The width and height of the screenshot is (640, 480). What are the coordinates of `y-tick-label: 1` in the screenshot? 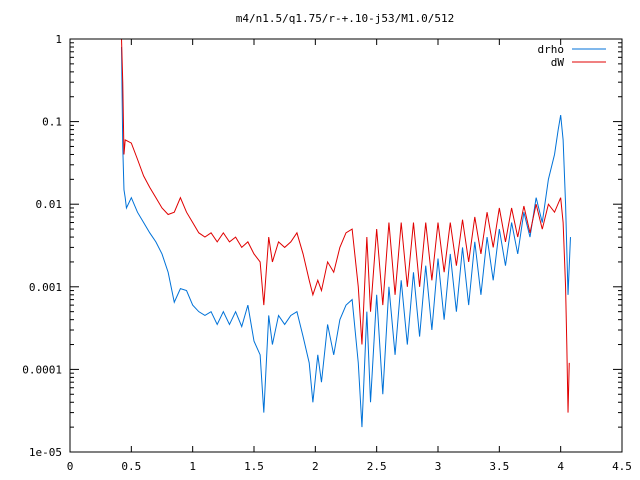 It's located at (58, 39).